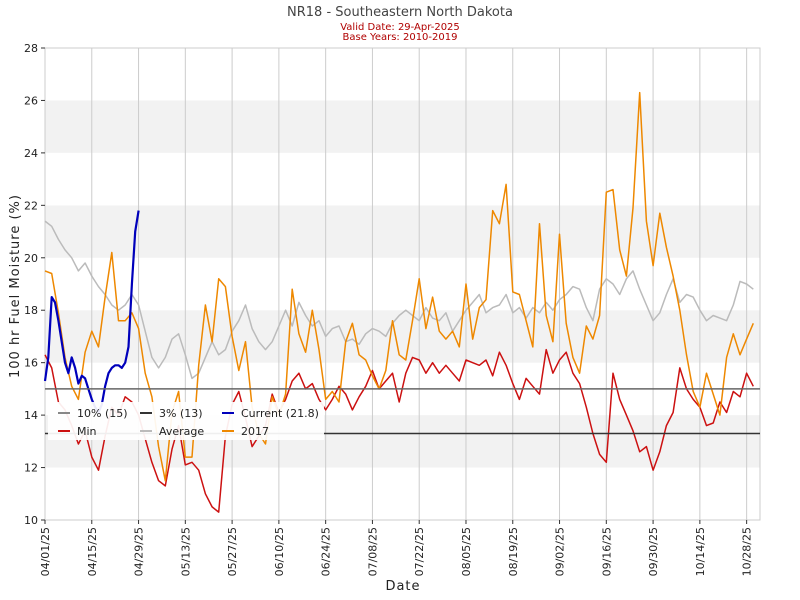 This screenshot has height=600, width=800. Describe the element at coordinates (232, 551) in the screenshot. I see `x-tick-label: 05/27/25` at that location.